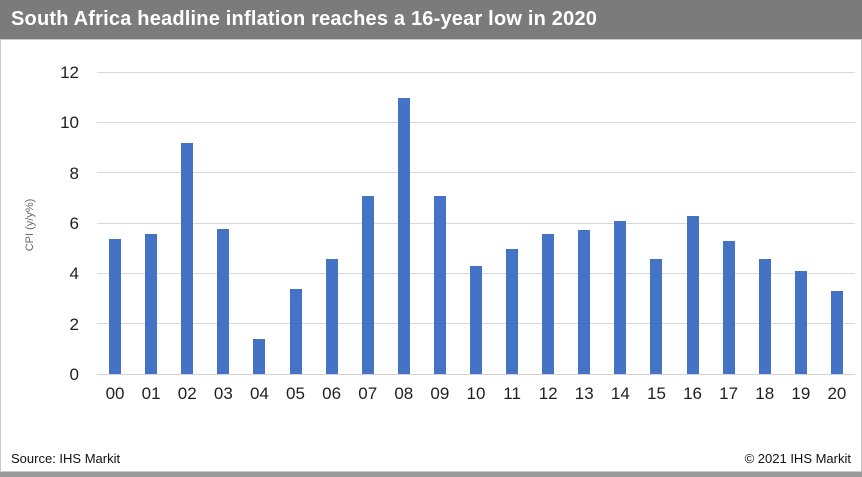 The height and width of the screenshot is (477, 862). What do you see at coordinates (74, 223) in the screenshot?
I see `y-tick-label: 6` at bounding box center [74, 223].